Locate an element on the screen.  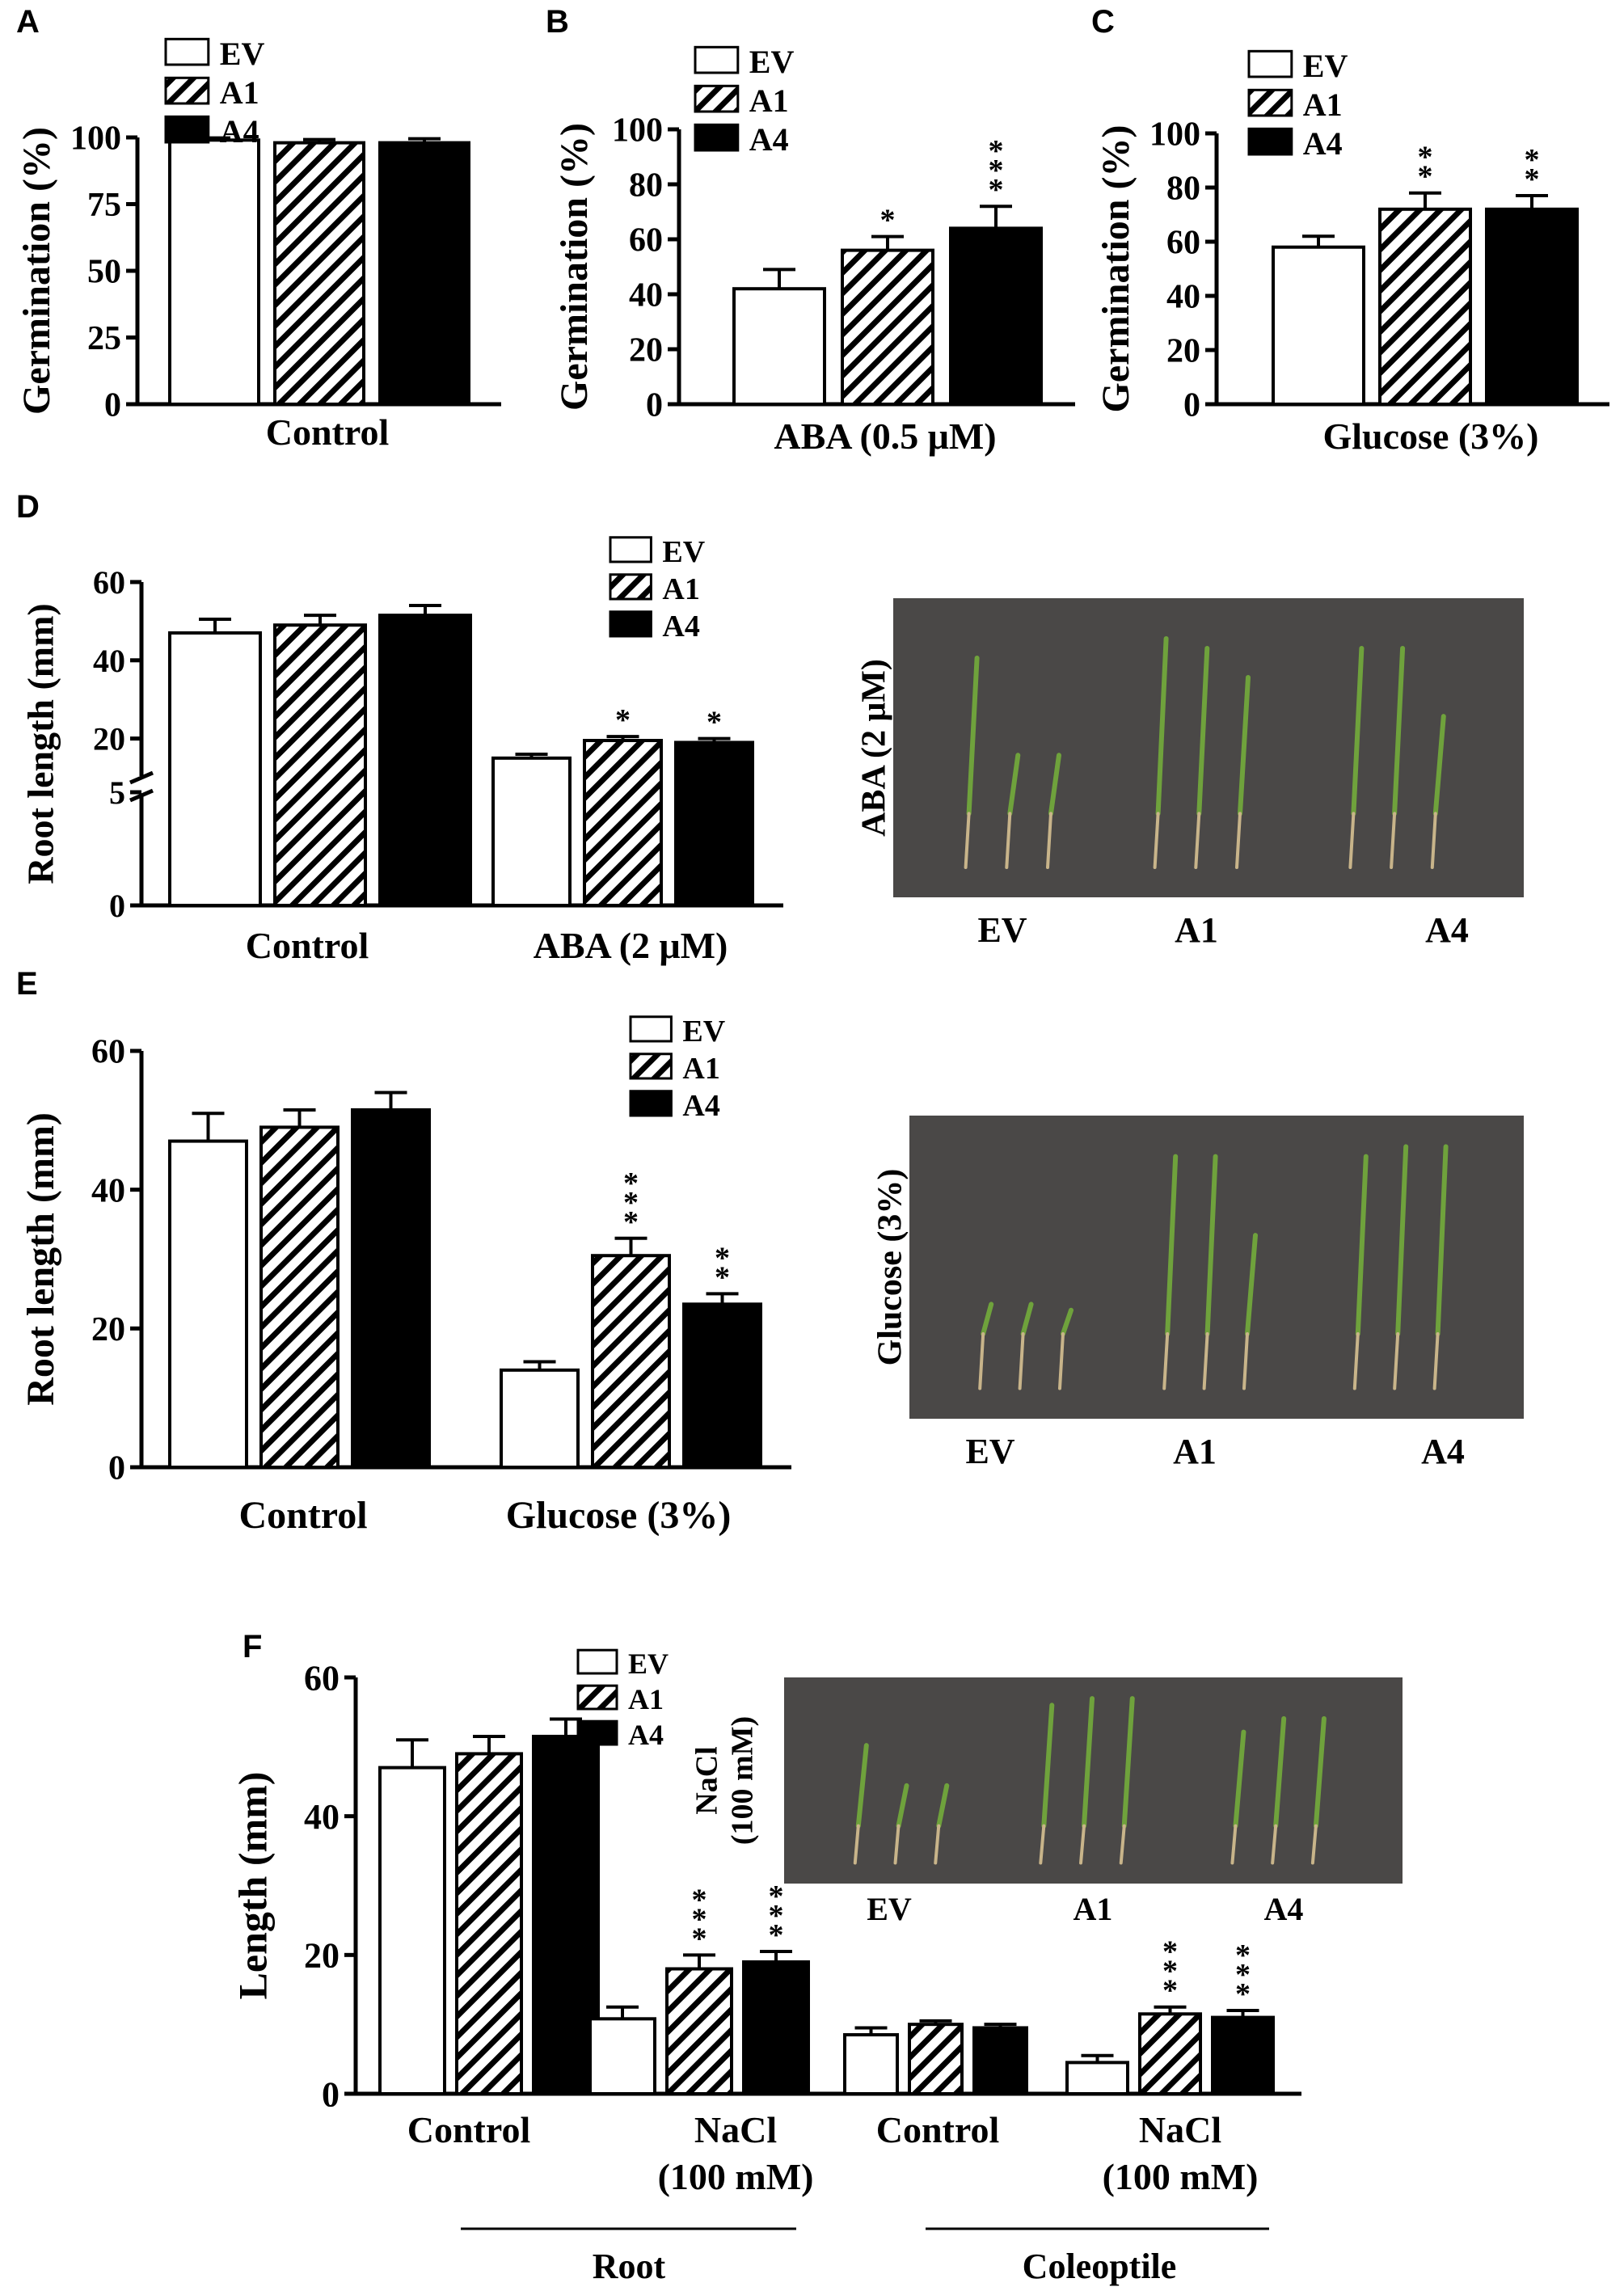
panel-letter: A is located at coordinates (28, 22).